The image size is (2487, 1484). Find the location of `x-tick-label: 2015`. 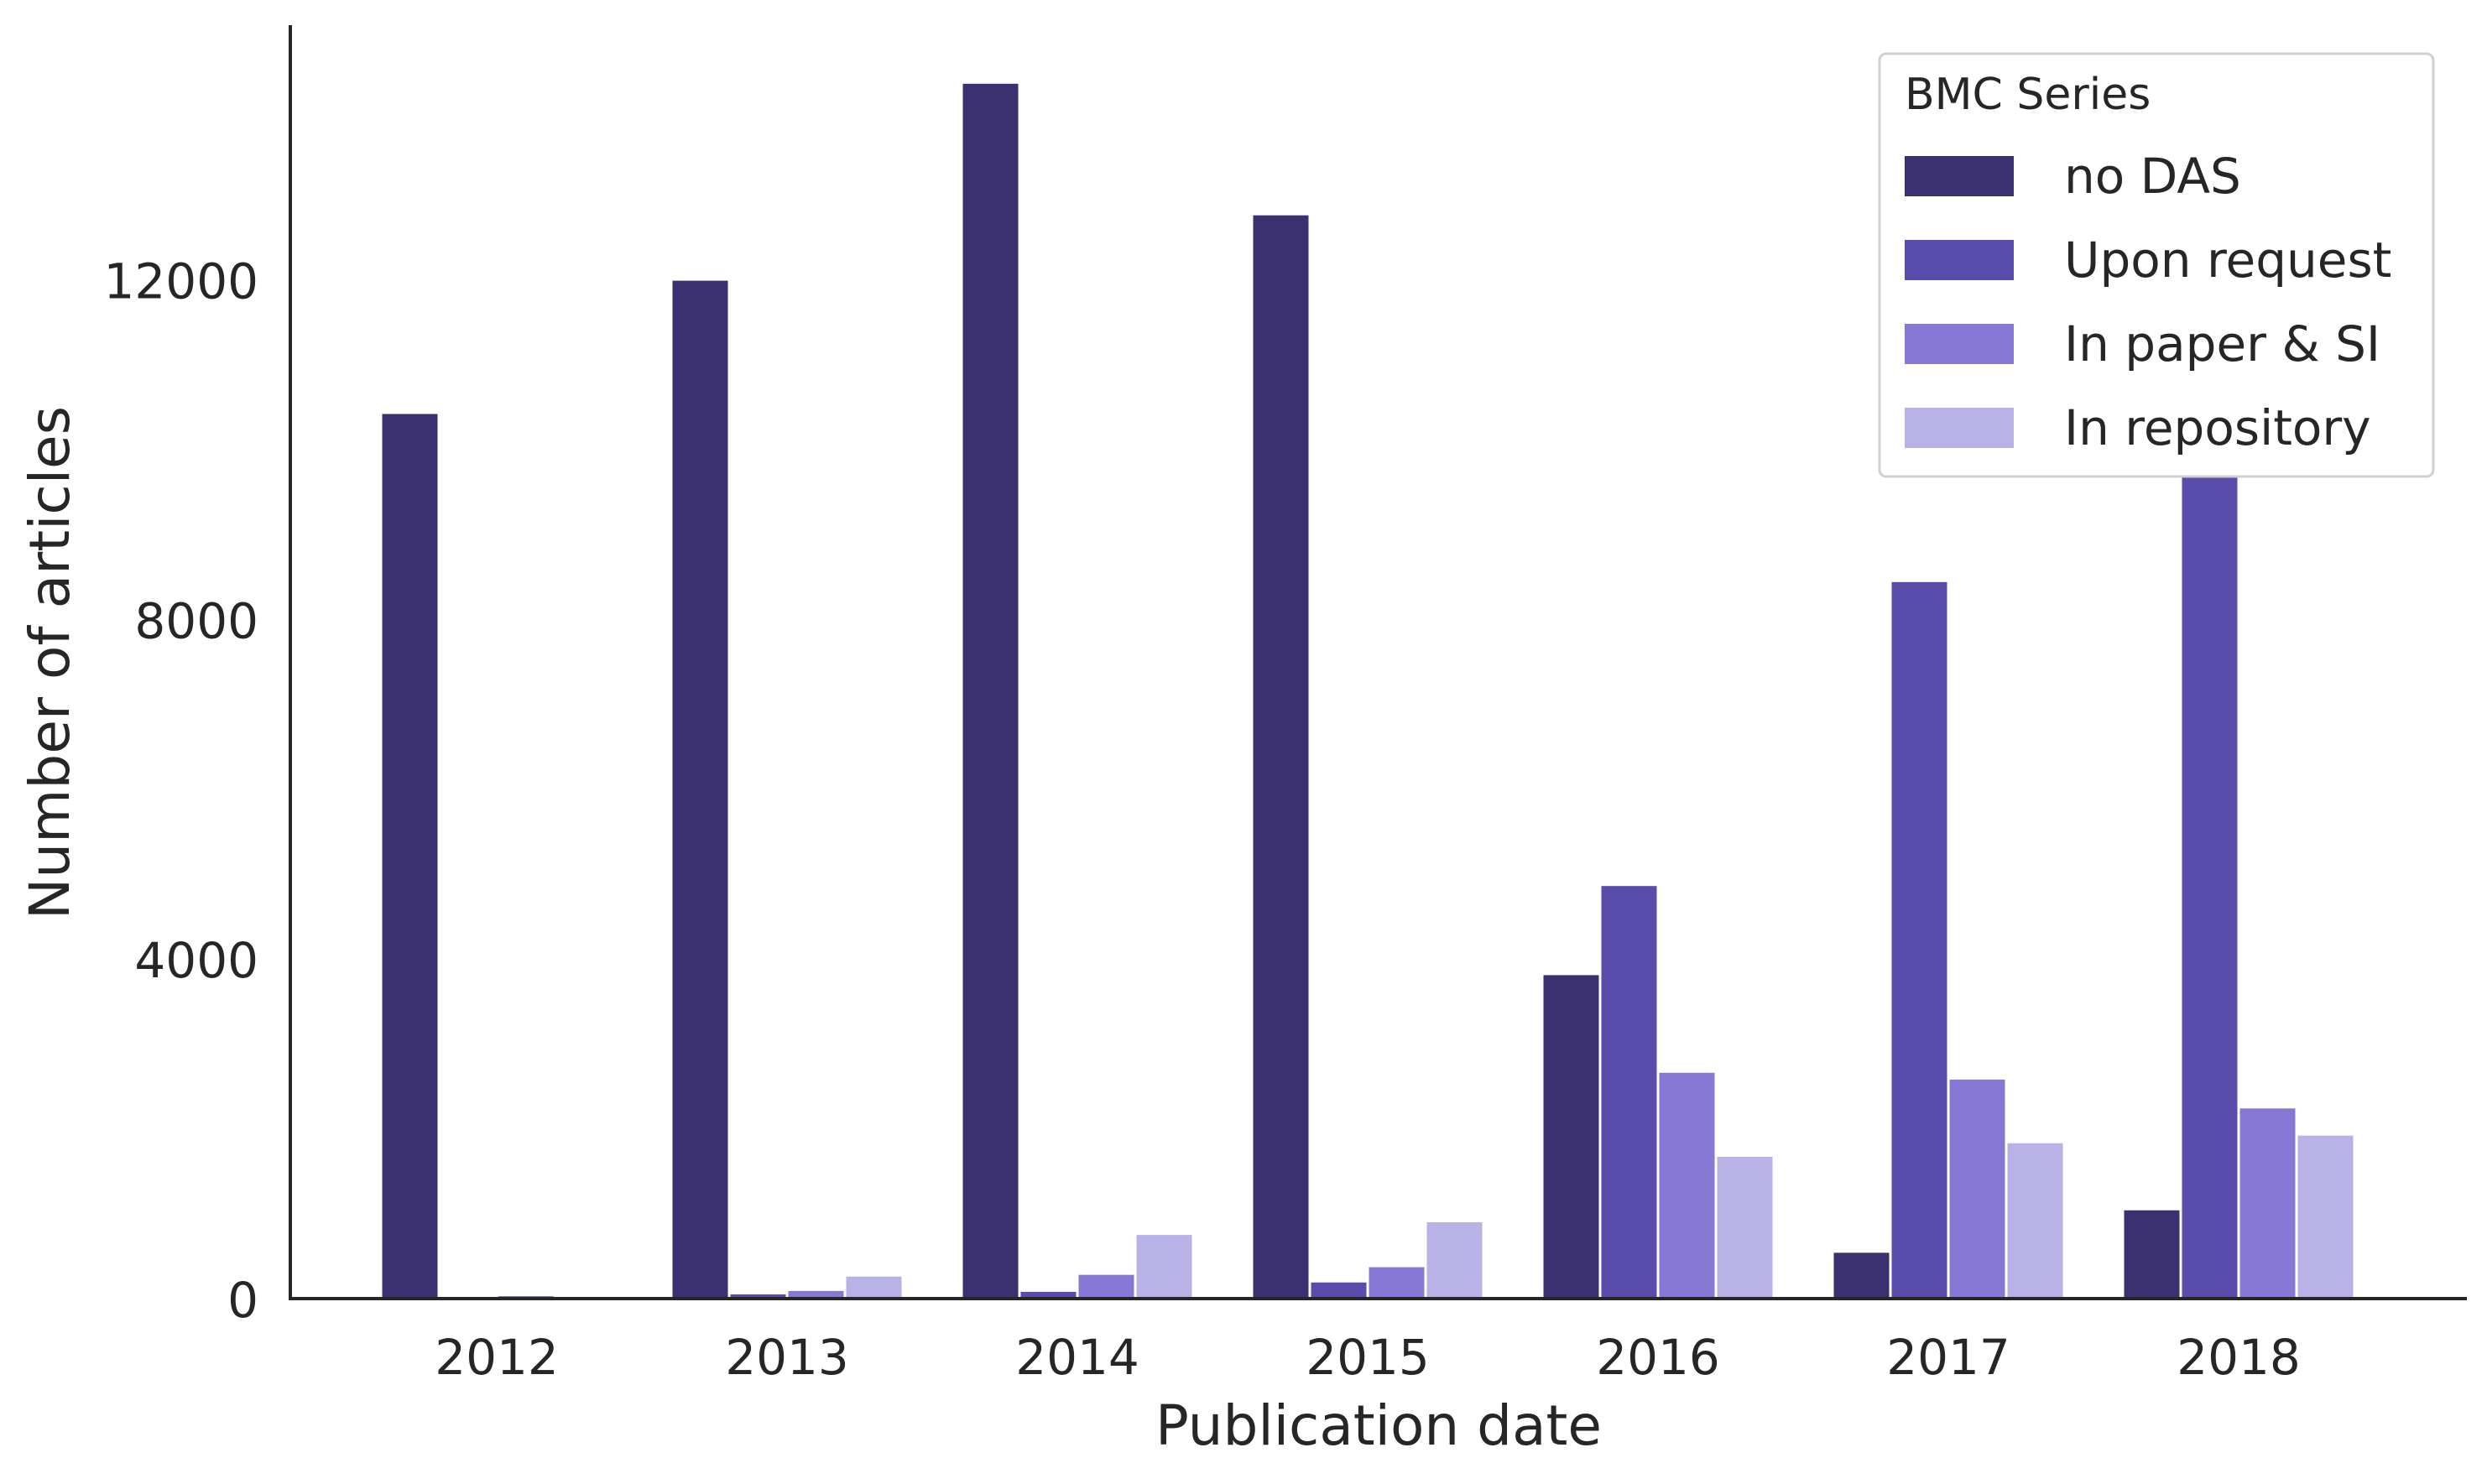

x-tick-label: 2015 is located at coordinates (1368, 1357).